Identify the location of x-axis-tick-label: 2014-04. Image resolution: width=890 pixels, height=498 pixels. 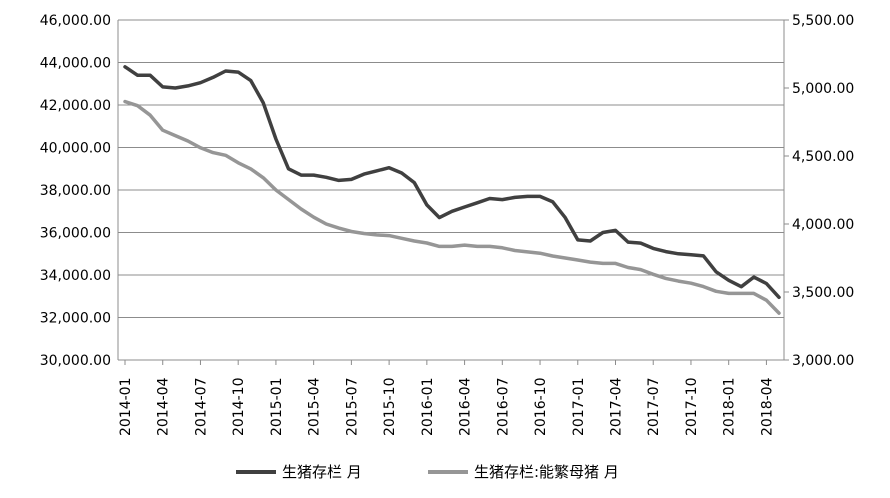
(164, 406).